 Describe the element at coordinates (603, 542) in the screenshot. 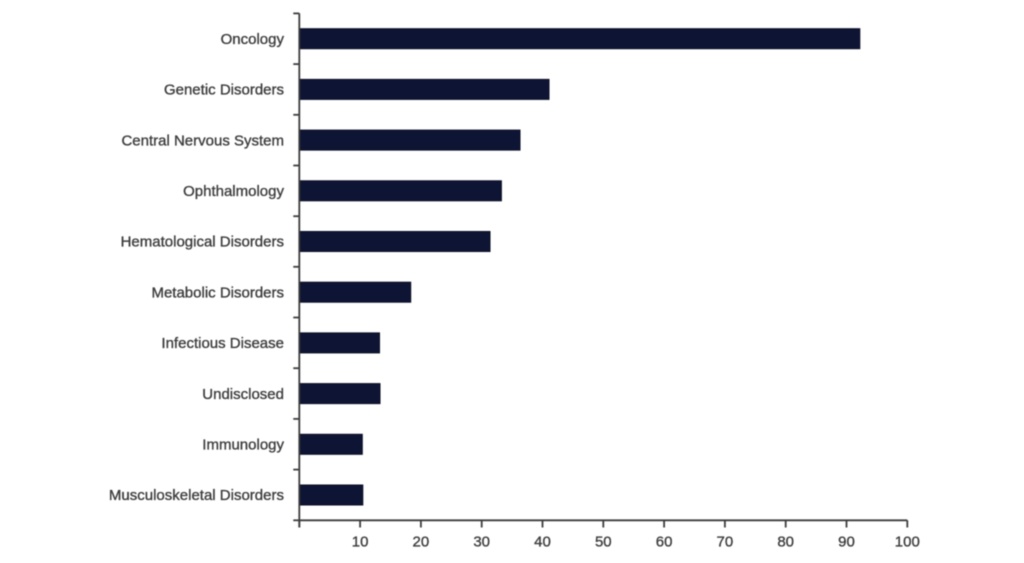

I see `svg-text: 50` at that location.